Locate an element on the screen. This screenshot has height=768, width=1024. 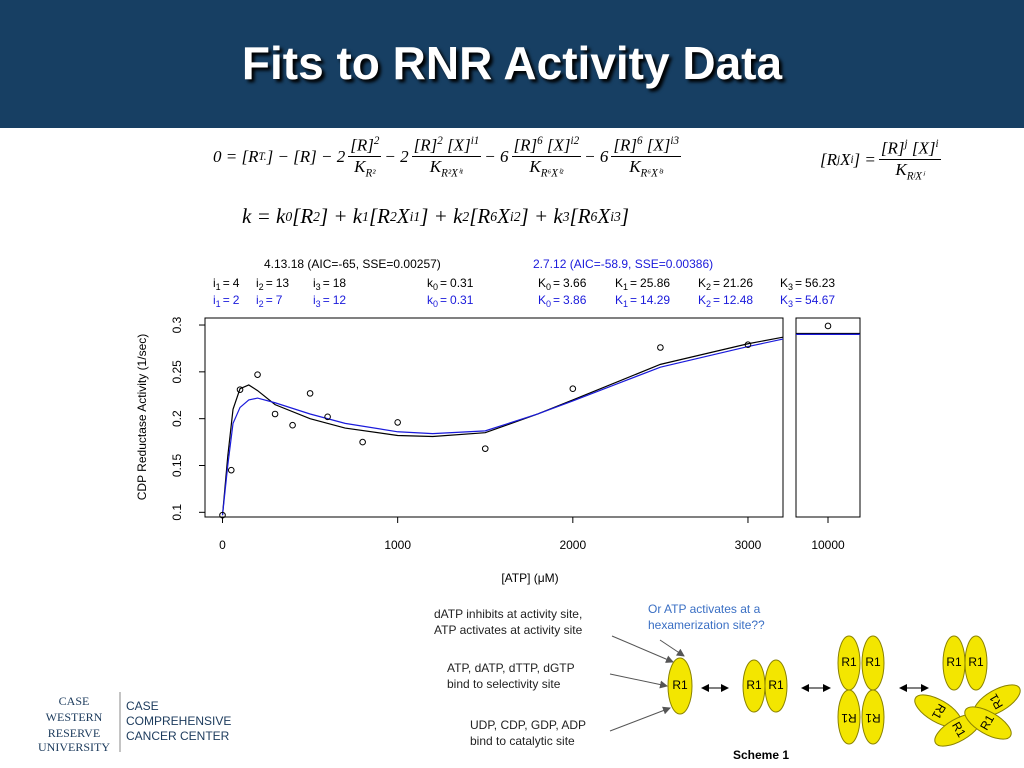
eq-subscript: 0 is located at coordinates (289, 216).